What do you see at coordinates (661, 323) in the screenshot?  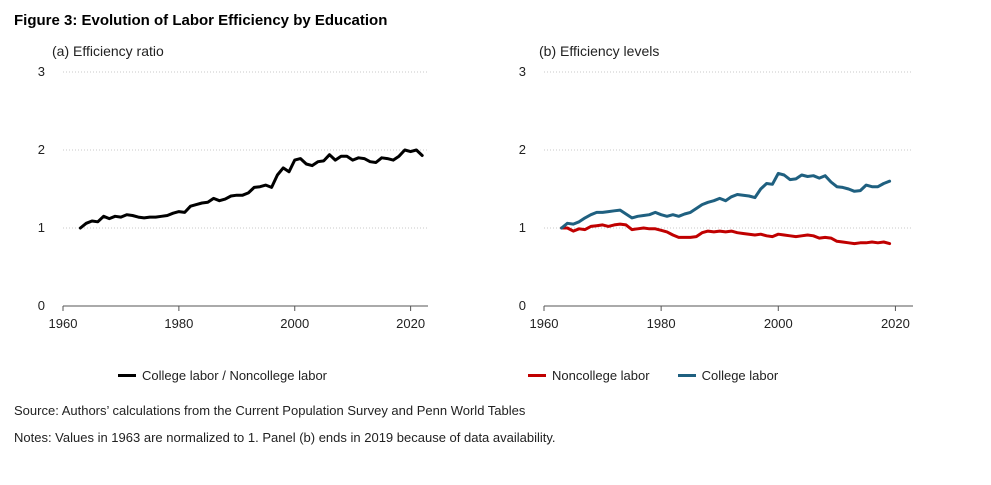 I see `x-tick-label-b-1980: 1980` at bounding box center [661, 323].